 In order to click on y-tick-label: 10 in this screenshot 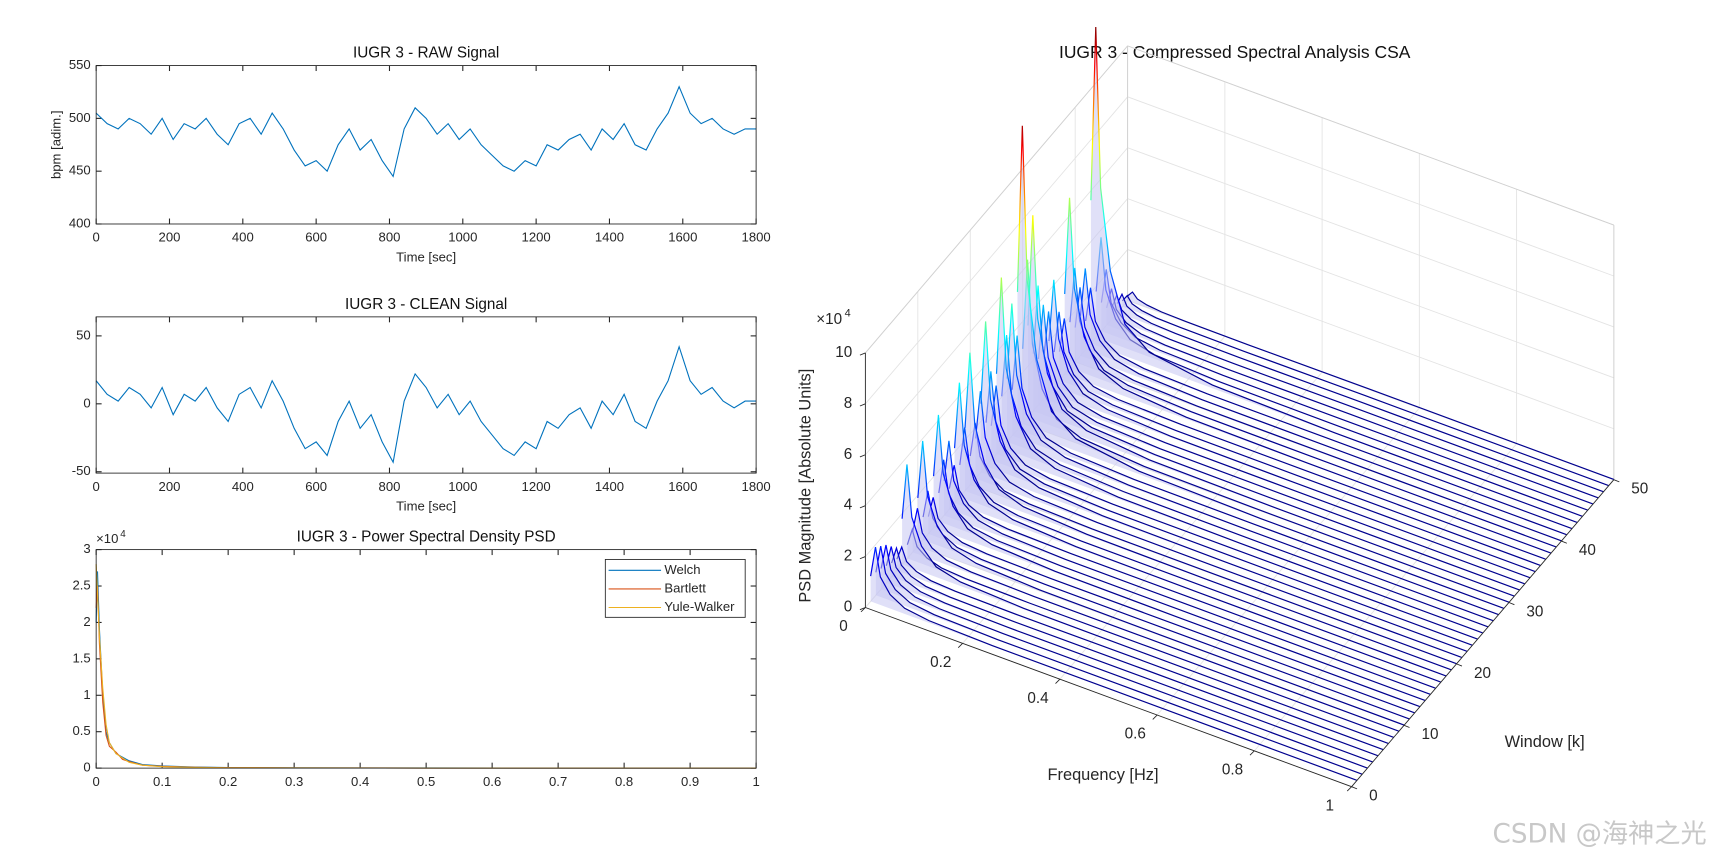, I will do `click(1430, 734)`.